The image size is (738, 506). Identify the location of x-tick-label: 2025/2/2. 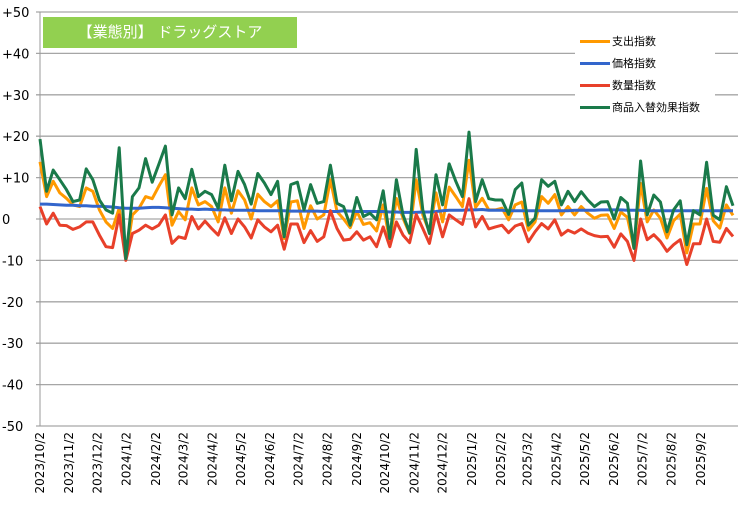
(501, 459).